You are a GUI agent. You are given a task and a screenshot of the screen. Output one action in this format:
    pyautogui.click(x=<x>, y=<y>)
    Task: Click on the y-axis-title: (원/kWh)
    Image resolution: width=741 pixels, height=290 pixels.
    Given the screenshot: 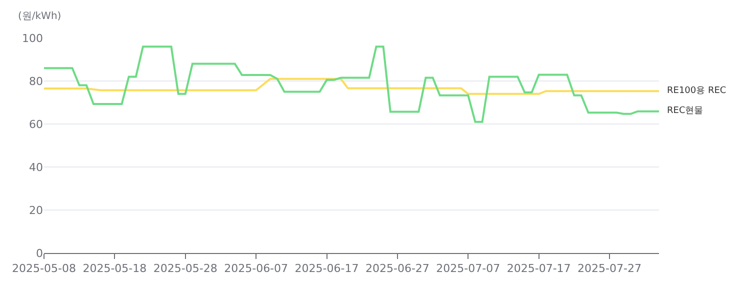 What is the action you would take?
    pyautogui.click(x=40, y=16)
    